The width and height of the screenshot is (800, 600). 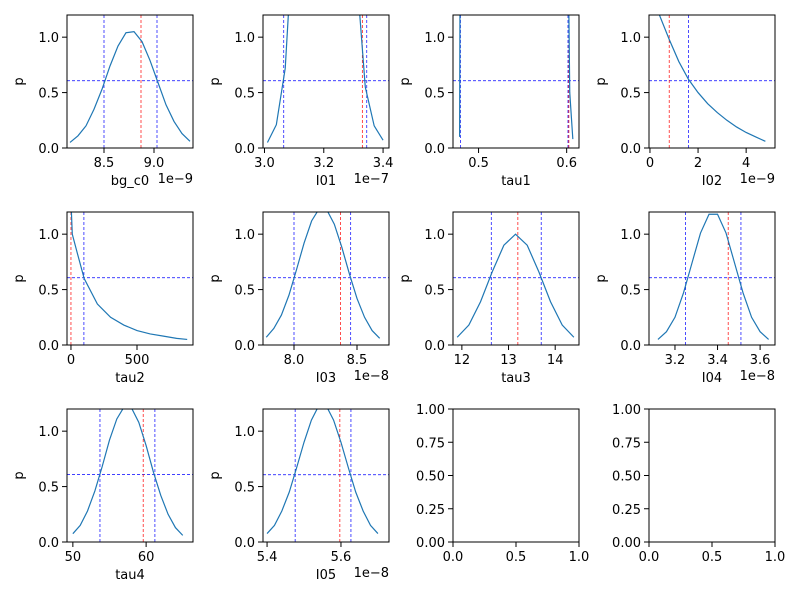 I want to click on subplot: 0 500 0.0 0.5 1.0 tau2 p, so click(x=103, y=298).